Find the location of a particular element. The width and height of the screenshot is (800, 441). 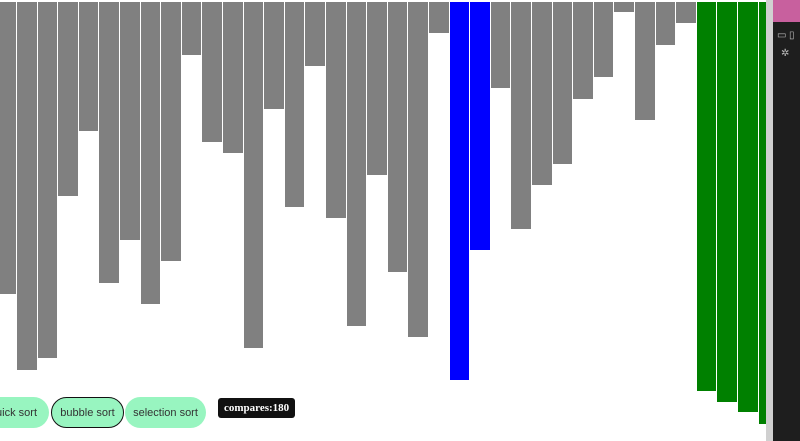

side-panel: ▭ ▯ ✲ is located at coordinates (786, 220).